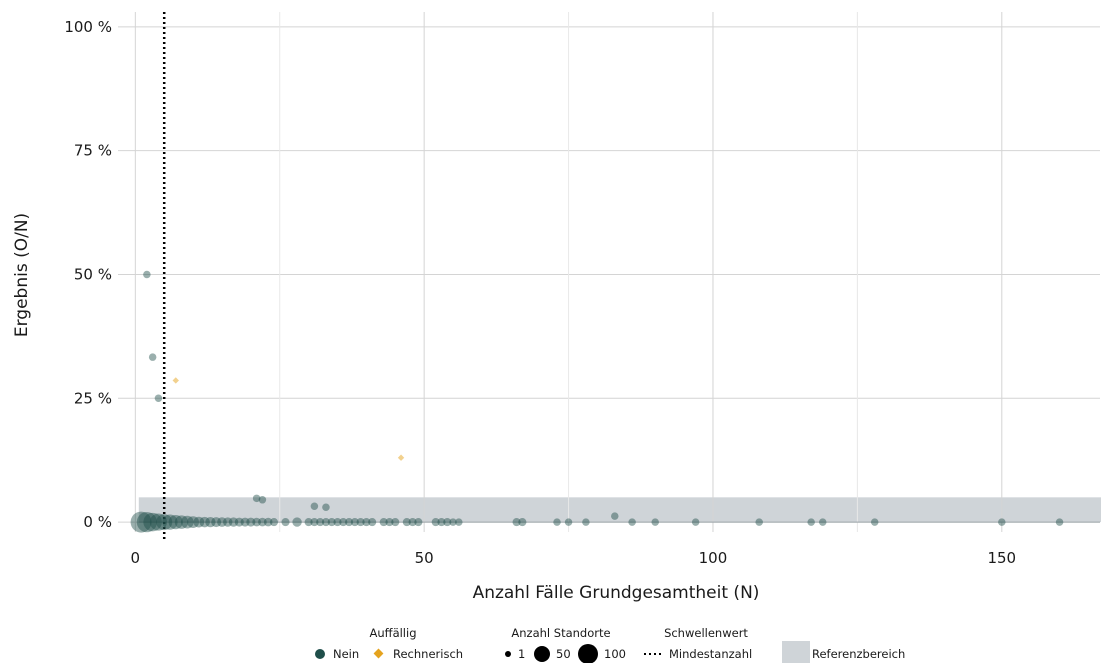 The width and height of the screenshot is (1104, 663). Describe the element at coordinates (713, 558) in the screenshot. I see `x-tick-label: 100` at that location.